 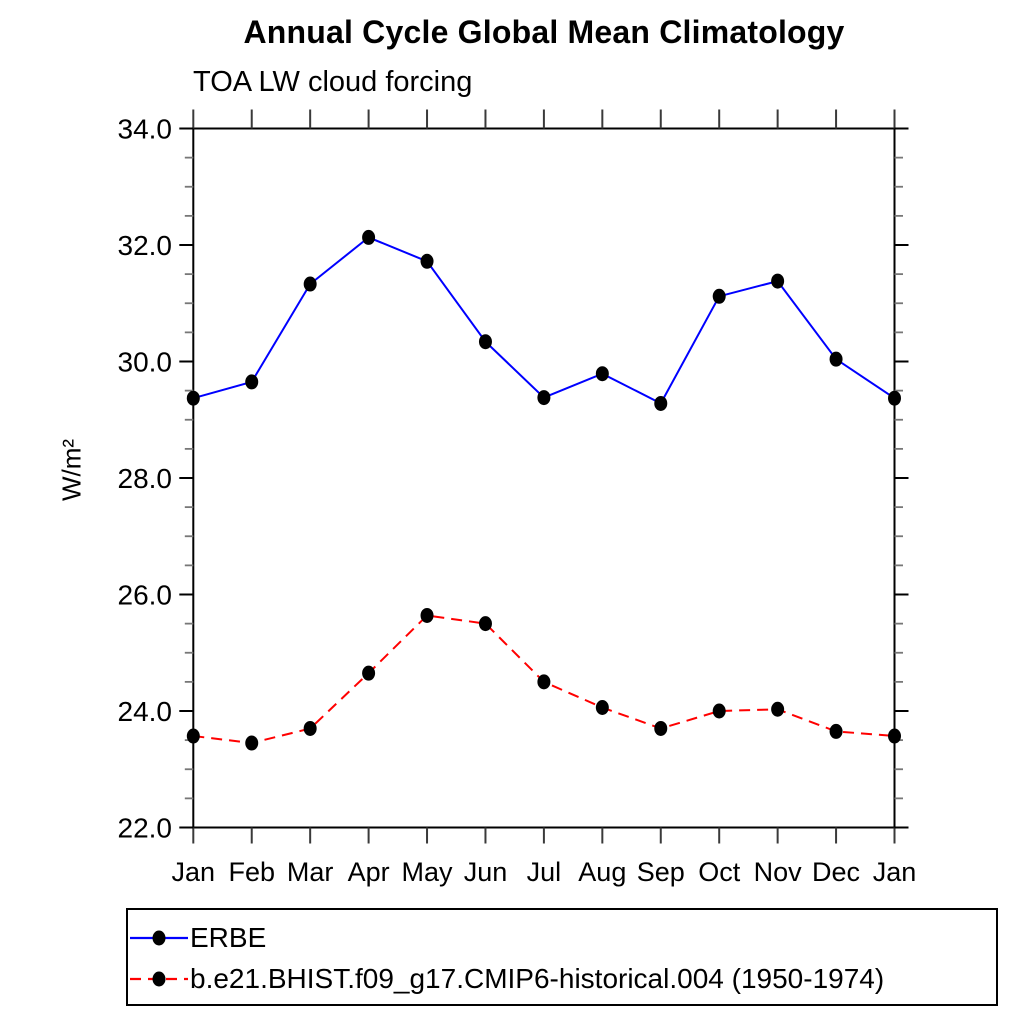 I want to click on y-tick-label: 28.0, so click(x=145, y=478).